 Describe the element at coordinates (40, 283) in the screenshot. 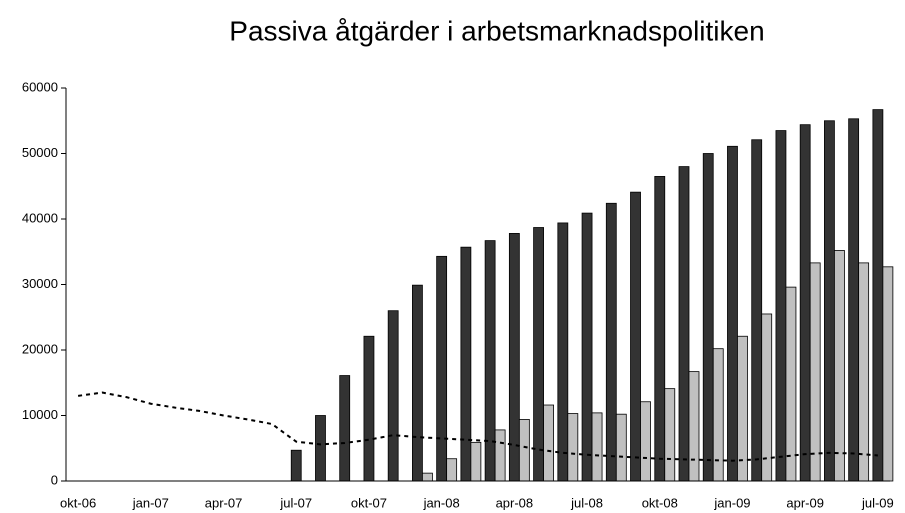

I see `y-tick-label: 30000` at that location.